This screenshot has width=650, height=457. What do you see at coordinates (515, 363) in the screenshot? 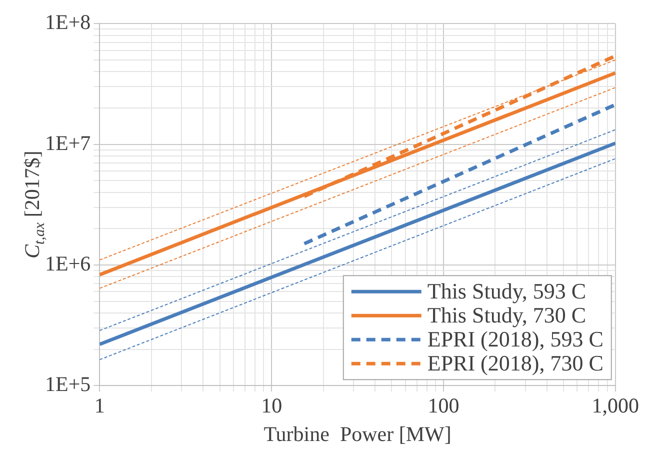
I see `legend-label: EPRI (2018), 730 C` at bounding box center [515, 363].